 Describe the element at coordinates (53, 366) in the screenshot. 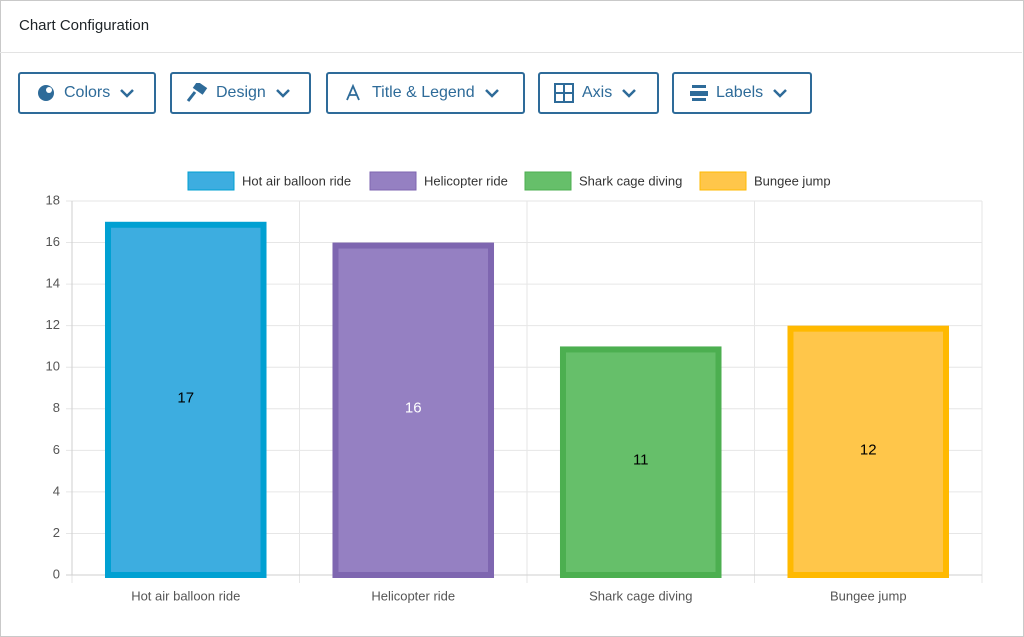

I see `y-tick-label: 10` at that location.